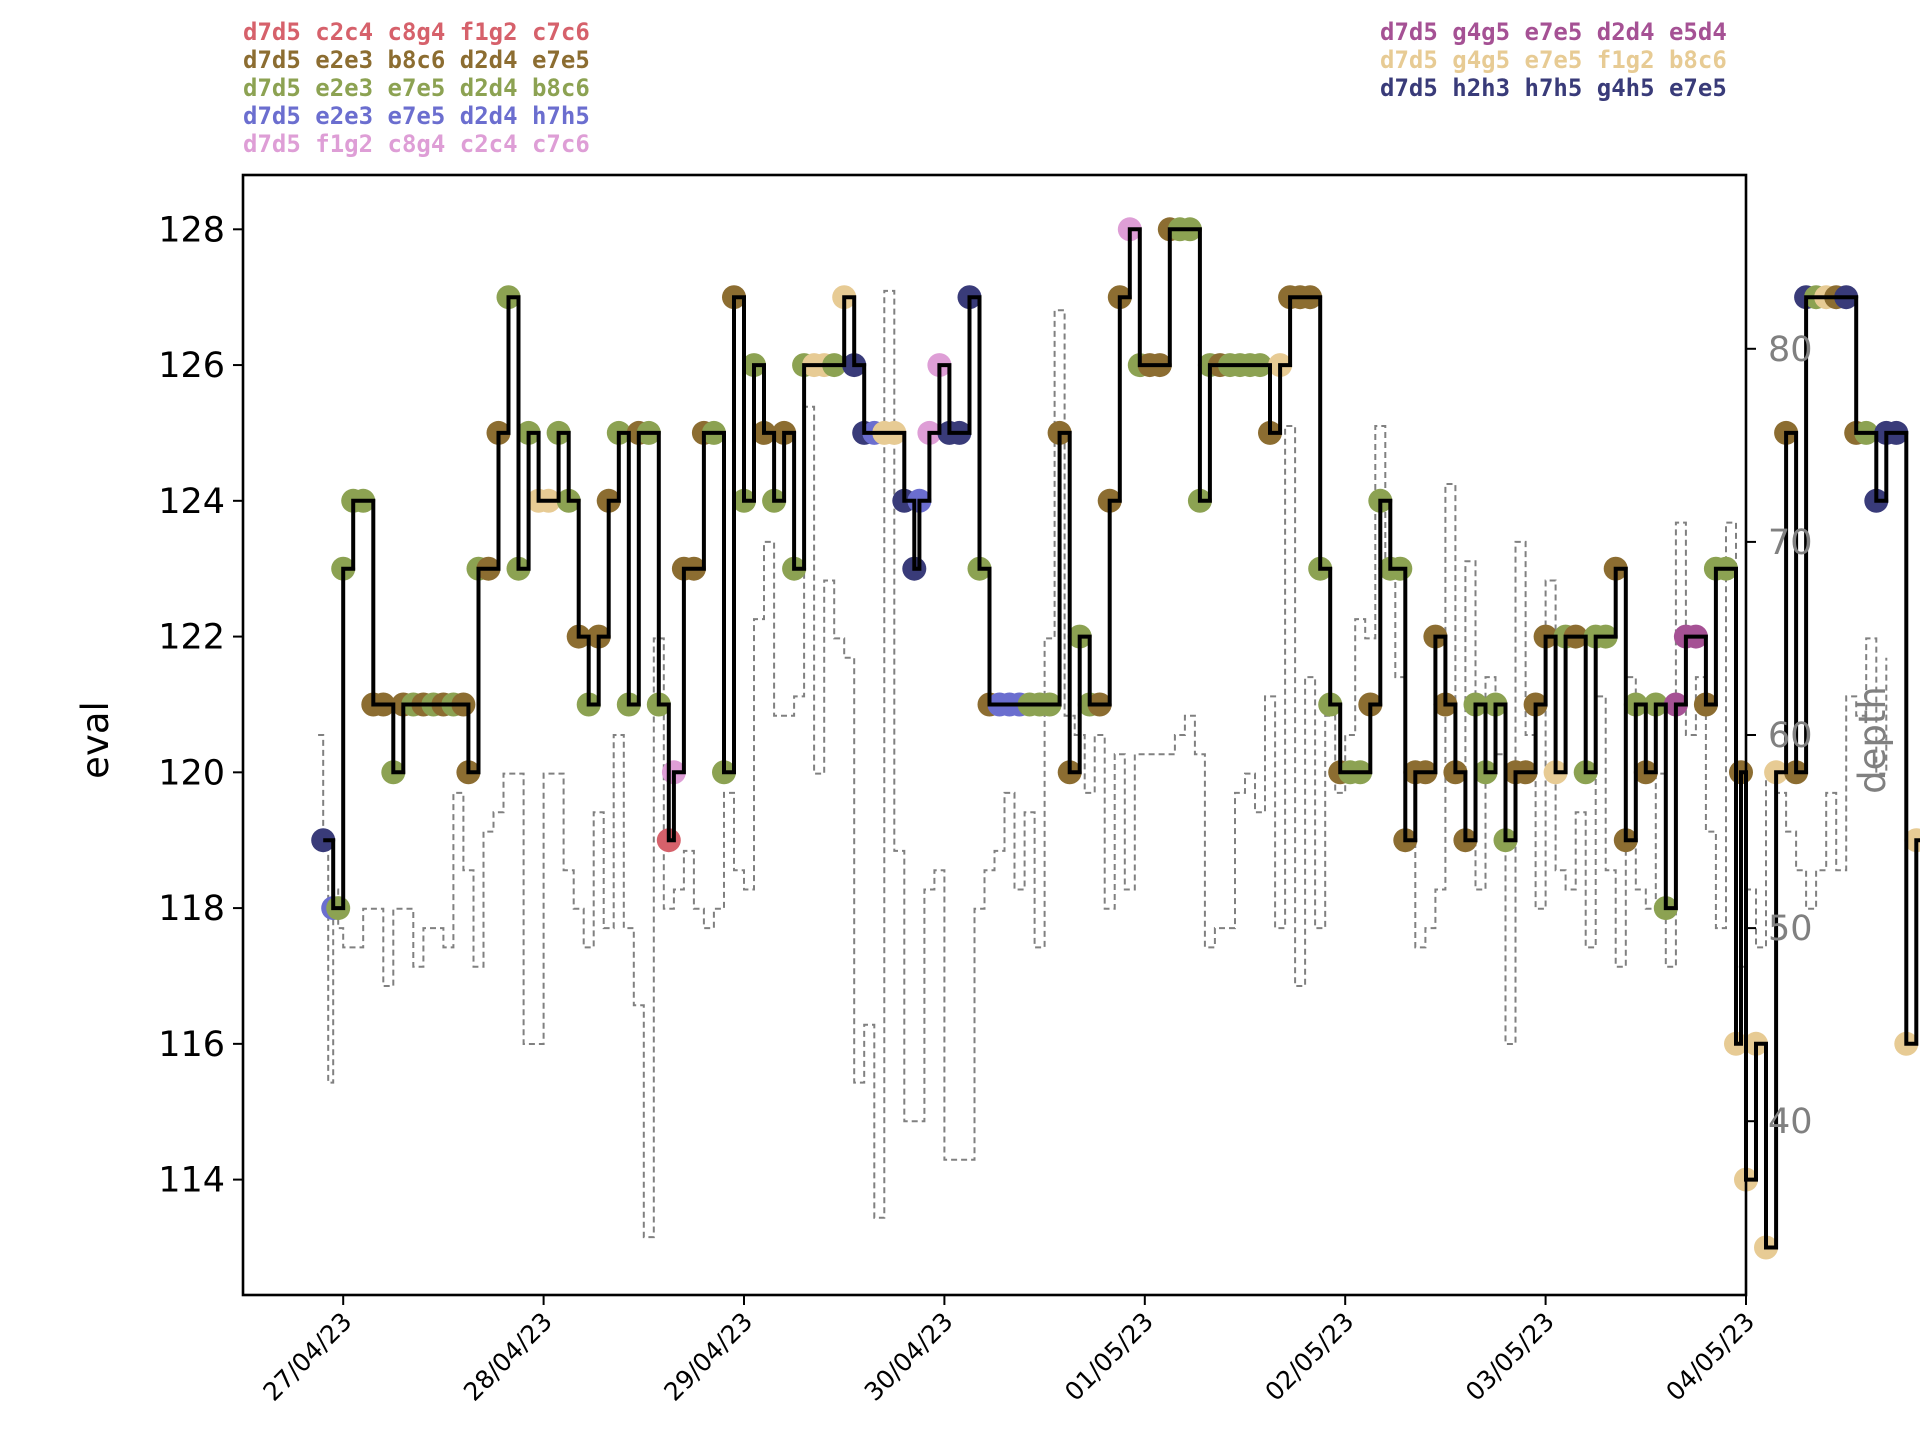  What do you see at coordinates (1790, 736) in the screenshot?
I see `y2-tick-label: 60` at bounding box center [1790, 736].